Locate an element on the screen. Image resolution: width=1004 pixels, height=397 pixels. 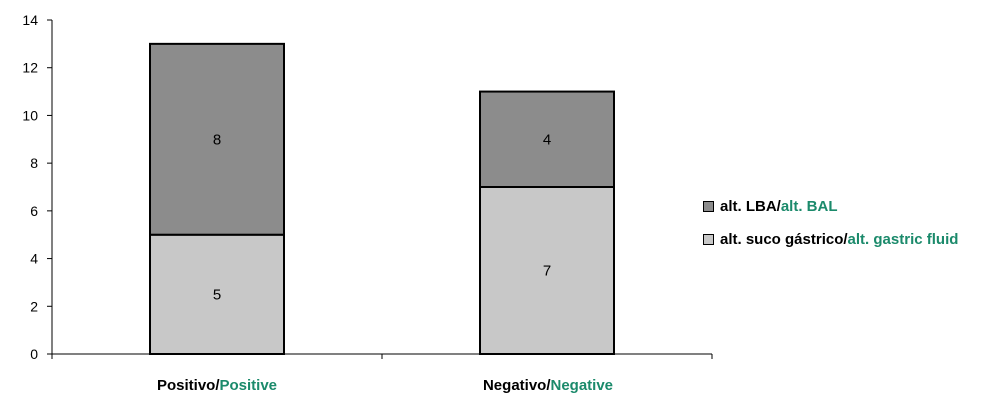
legend-swatch-bal is located at coordinates (708, 206).